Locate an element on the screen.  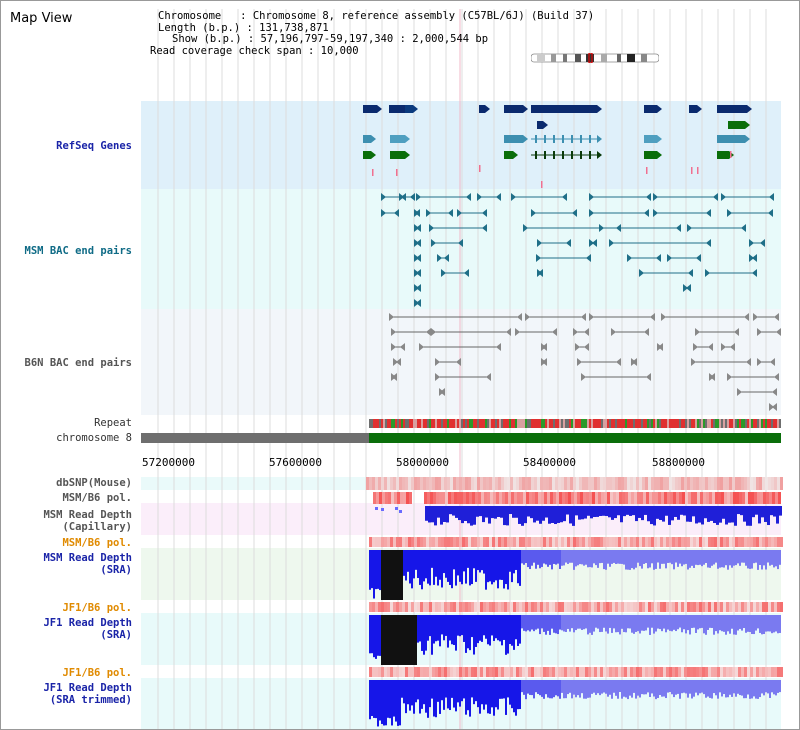
track-label-repeat: Repeat is located at coordinates (113, 423).